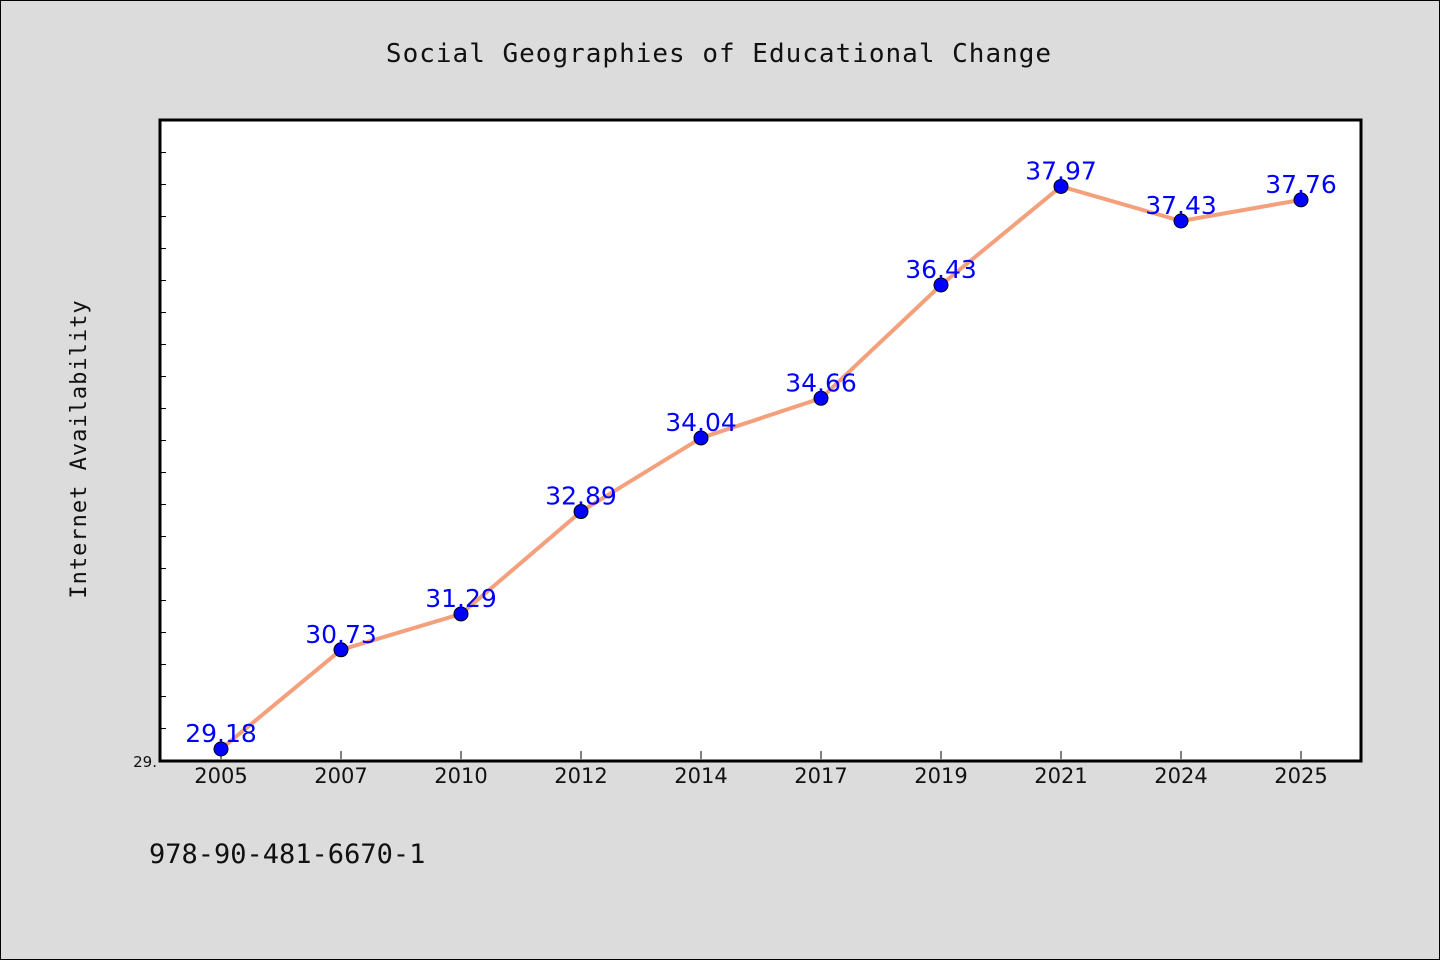  What do you see at coordinates (700, 776) in the screenshot?
I see `x-tick-label: 2014` at bounding box center [700, 776].